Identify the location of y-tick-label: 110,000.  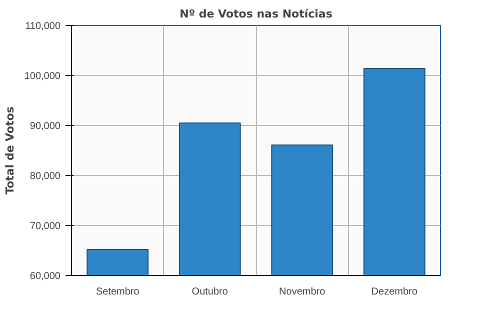
(43, 26).